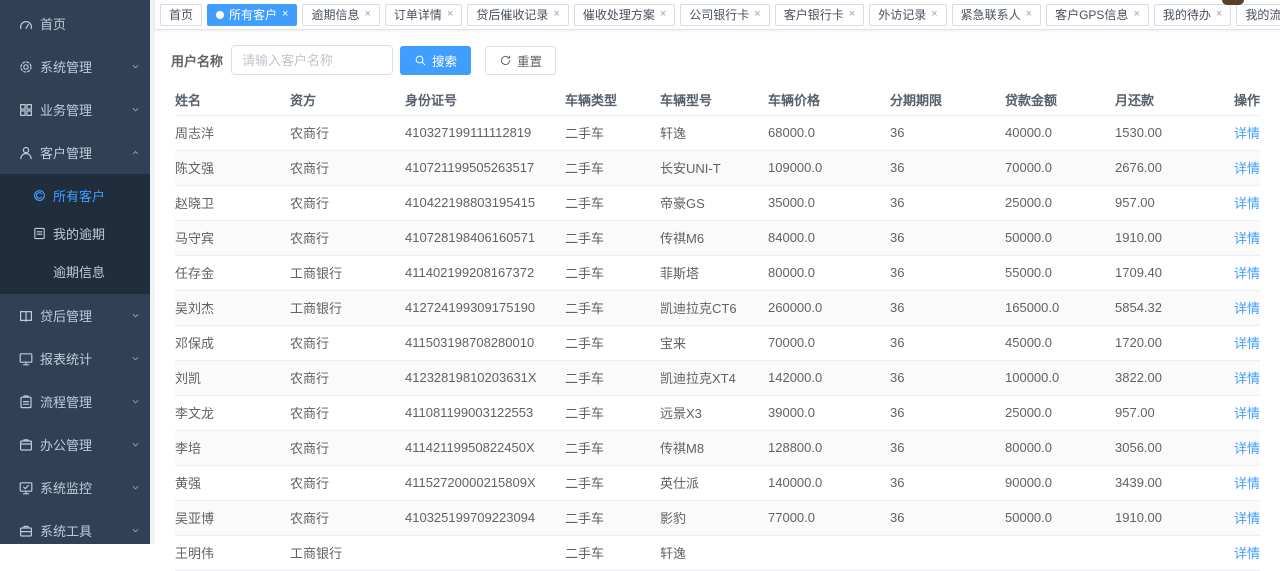 This screenshot has height=571, width=1280. What do you see at coordinates (1167, 168) in the screenshot?
I see `cell-monthly-payment: 2676.00` at bounding box center [1167, 168].